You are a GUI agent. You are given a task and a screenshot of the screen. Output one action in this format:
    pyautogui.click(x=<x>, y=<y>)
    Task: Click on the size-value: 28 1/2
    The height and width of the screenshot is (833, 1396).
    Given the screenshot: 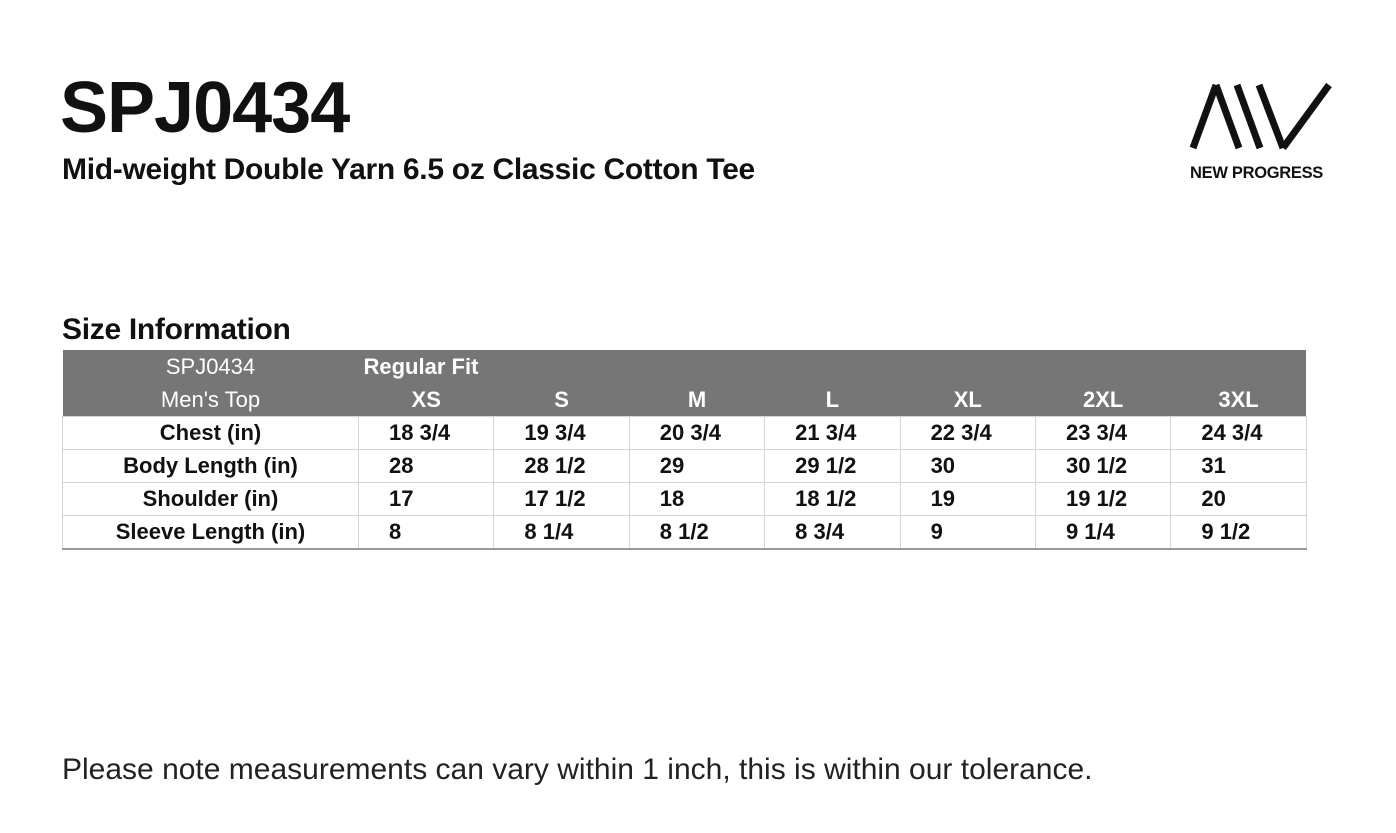 What is the action you would take?
    pyautogui.click(x=561, y=466)
    